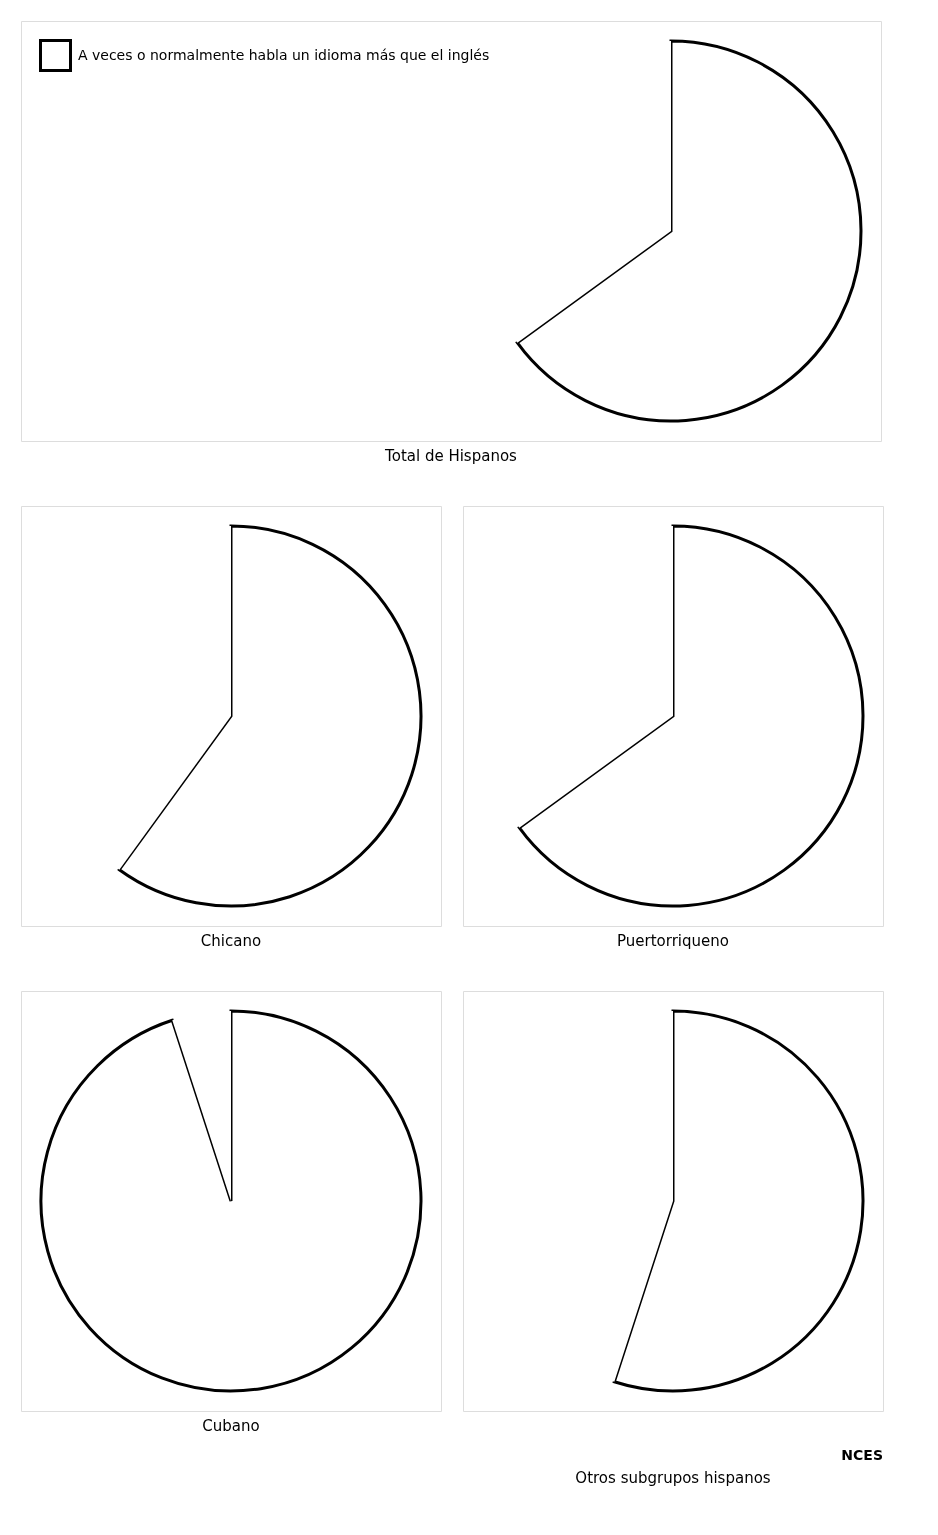  What do you see at coordinates (231, 941) in the screenshot?
I see `text: Chicano` at bounding box center [231, 941].